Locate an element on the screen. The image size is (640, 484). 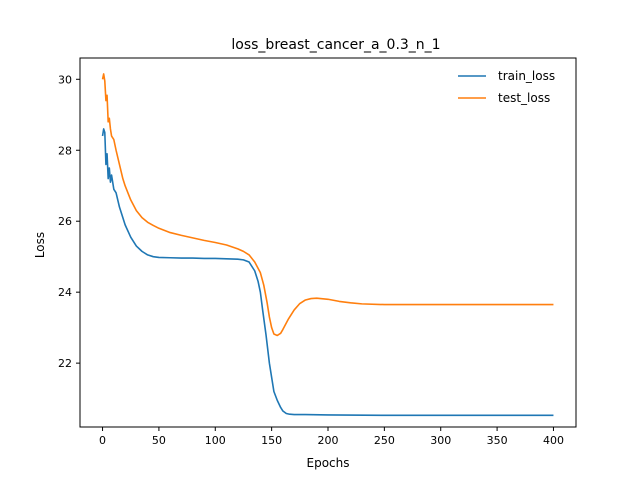
y-tick-label: 22 is located at coordinates (65, 363).